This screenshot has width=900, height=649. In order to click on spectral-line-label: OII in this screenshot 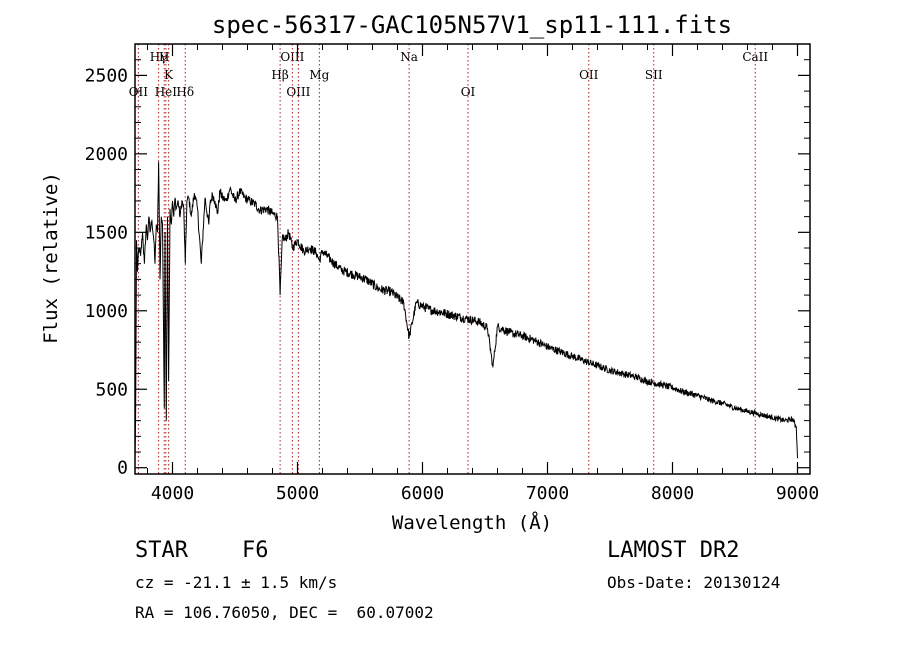, I will do `click(589, 75)`.